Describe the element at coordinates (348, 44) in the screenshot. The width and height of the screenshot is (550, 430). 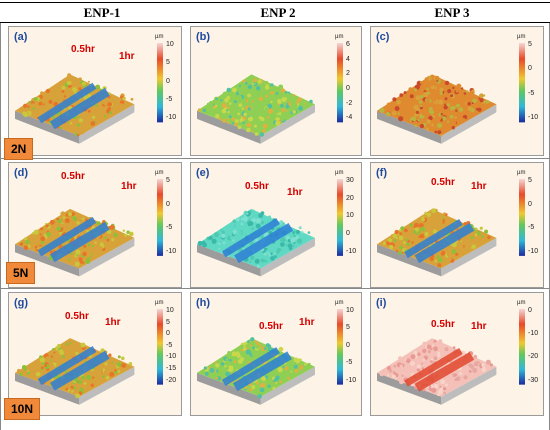
I see `color-bar-tick: 6` at that location.